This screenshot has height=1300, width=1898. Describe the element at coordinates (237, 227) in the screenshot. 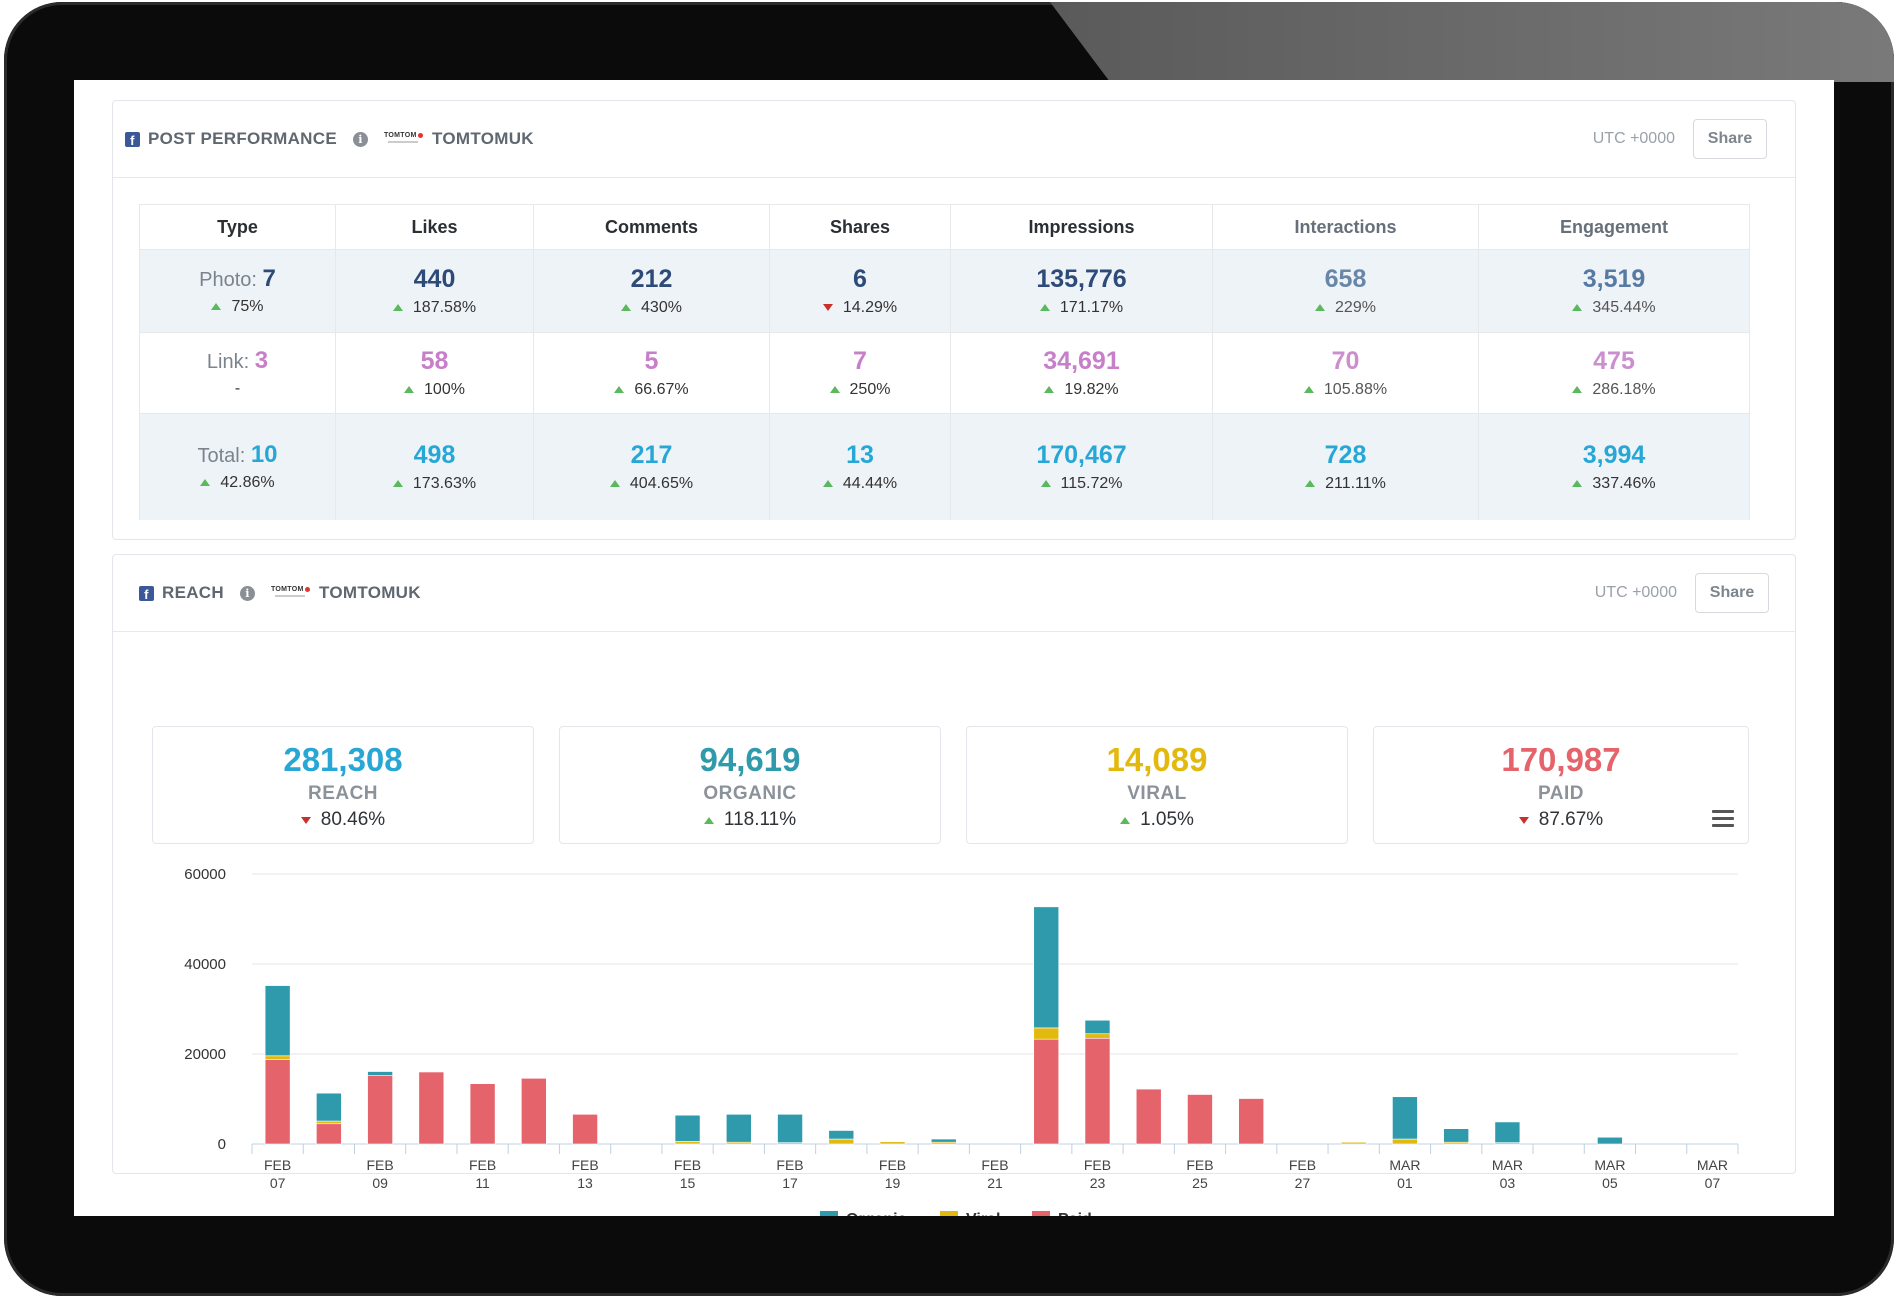

I see `column-header-type: Type` at that location.